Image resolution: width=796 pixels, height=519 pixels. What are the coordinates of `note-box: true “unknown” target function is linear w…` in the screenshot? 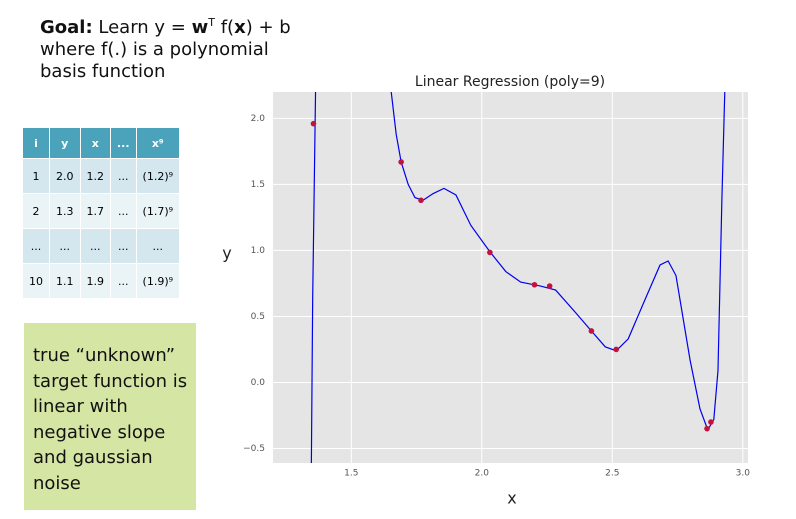 It's located at (110, 416).